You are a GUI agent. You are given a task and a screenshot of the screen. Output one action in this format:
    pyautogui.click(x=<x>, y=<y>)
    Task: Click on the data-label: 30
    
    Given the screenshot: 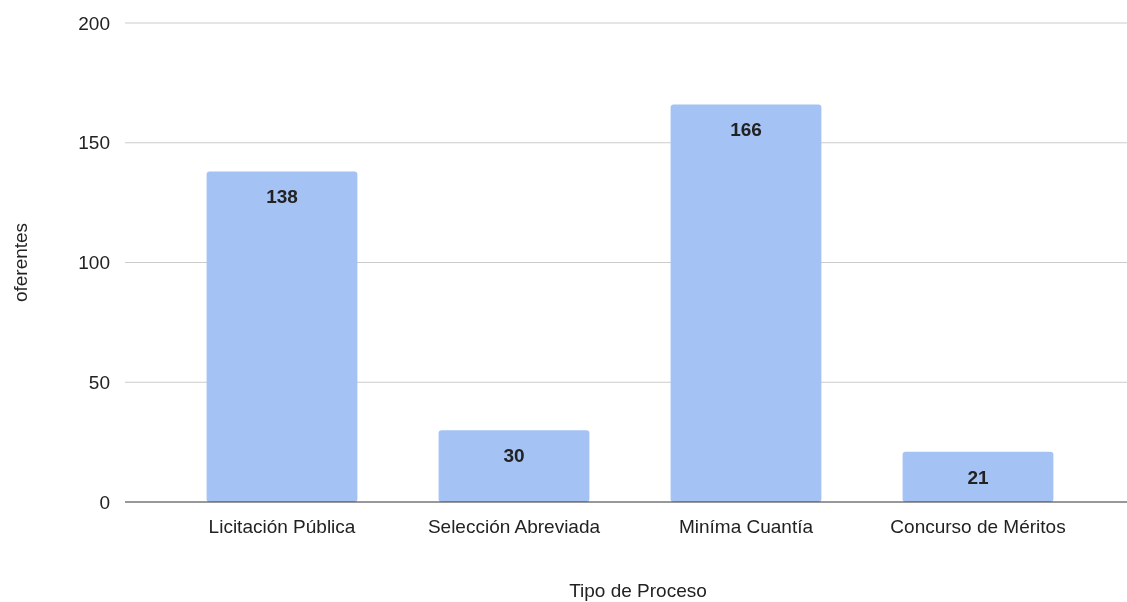 What is the action you would take?
    pyautogui.click(x=514, y=456)
    